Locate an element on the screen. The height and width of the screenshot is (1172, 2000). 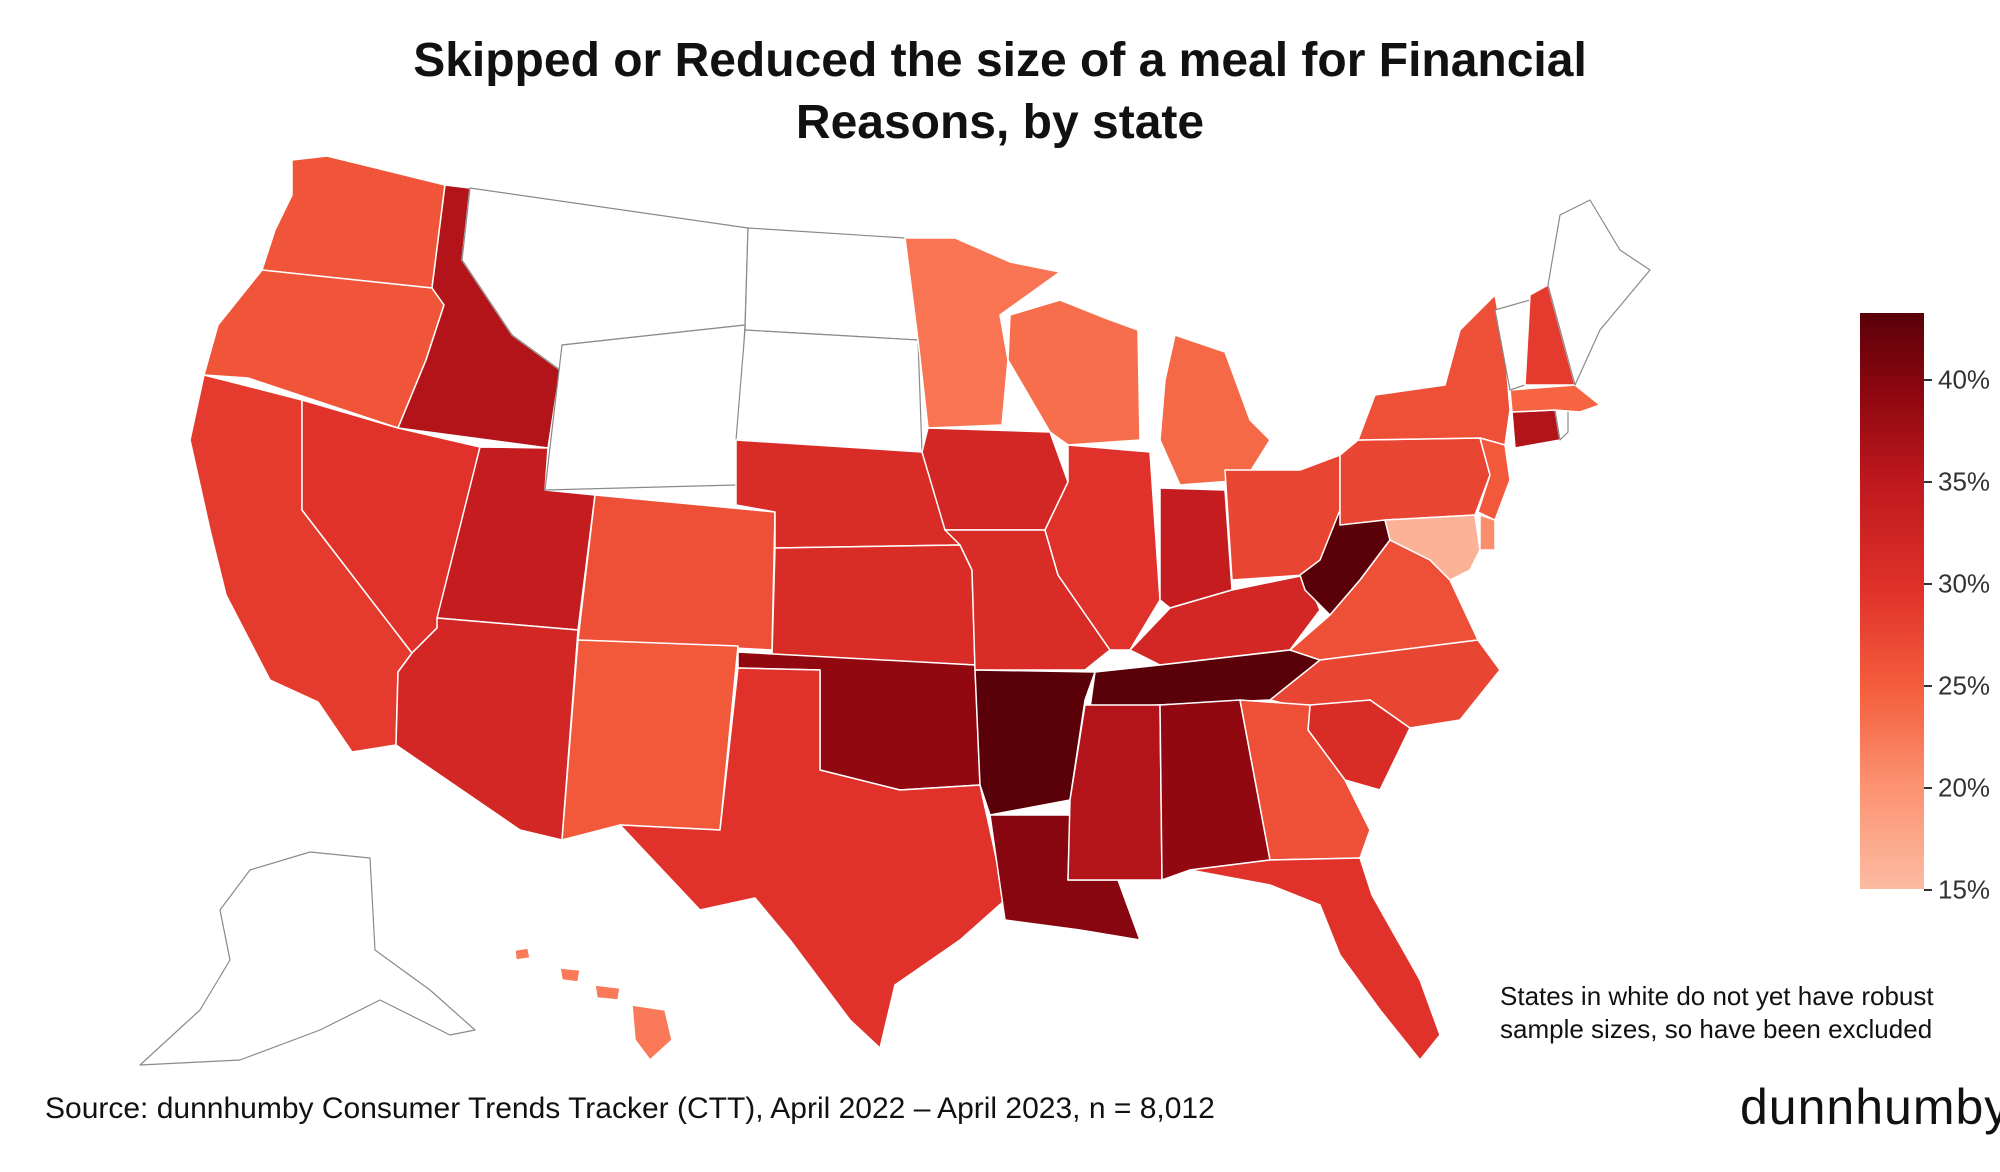
state-tx is located at coordinates (812, 858).